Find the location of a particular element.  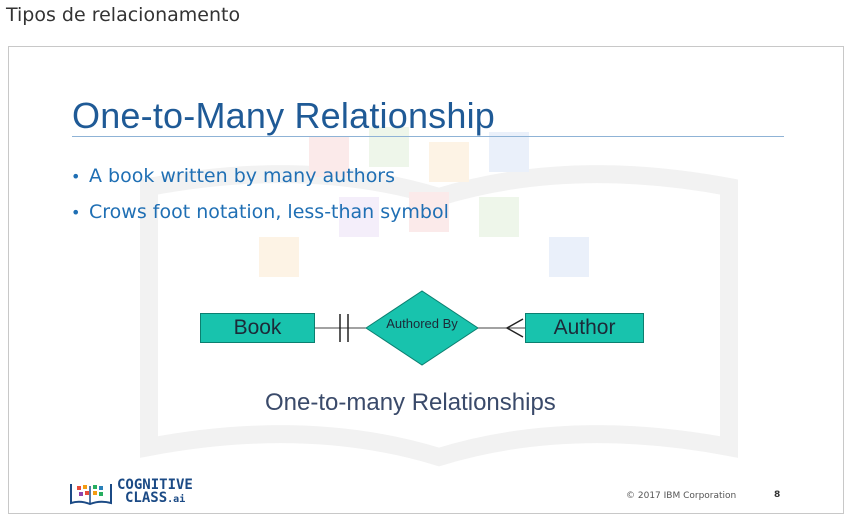

bullet-text: A book written by many authors is located at coordinates (242, 176).